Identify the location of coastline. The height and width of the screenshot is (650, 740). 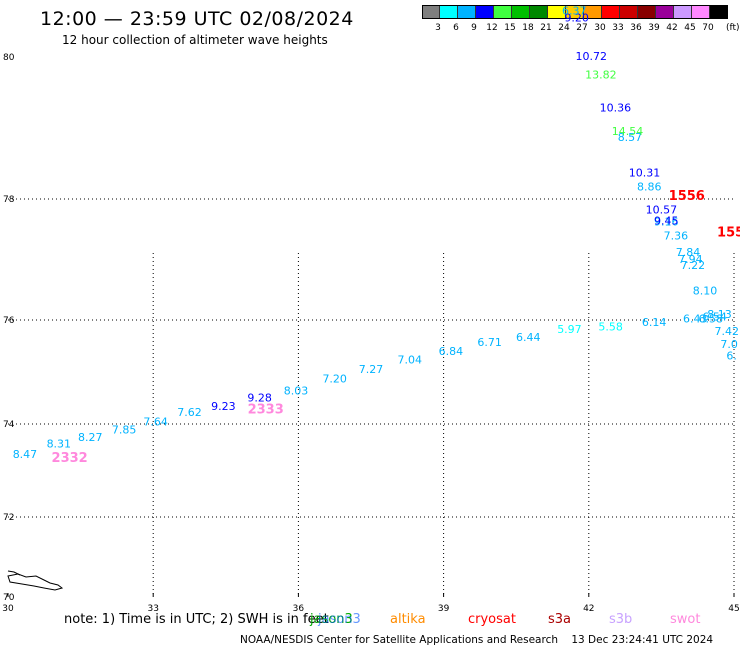
(35, 580).